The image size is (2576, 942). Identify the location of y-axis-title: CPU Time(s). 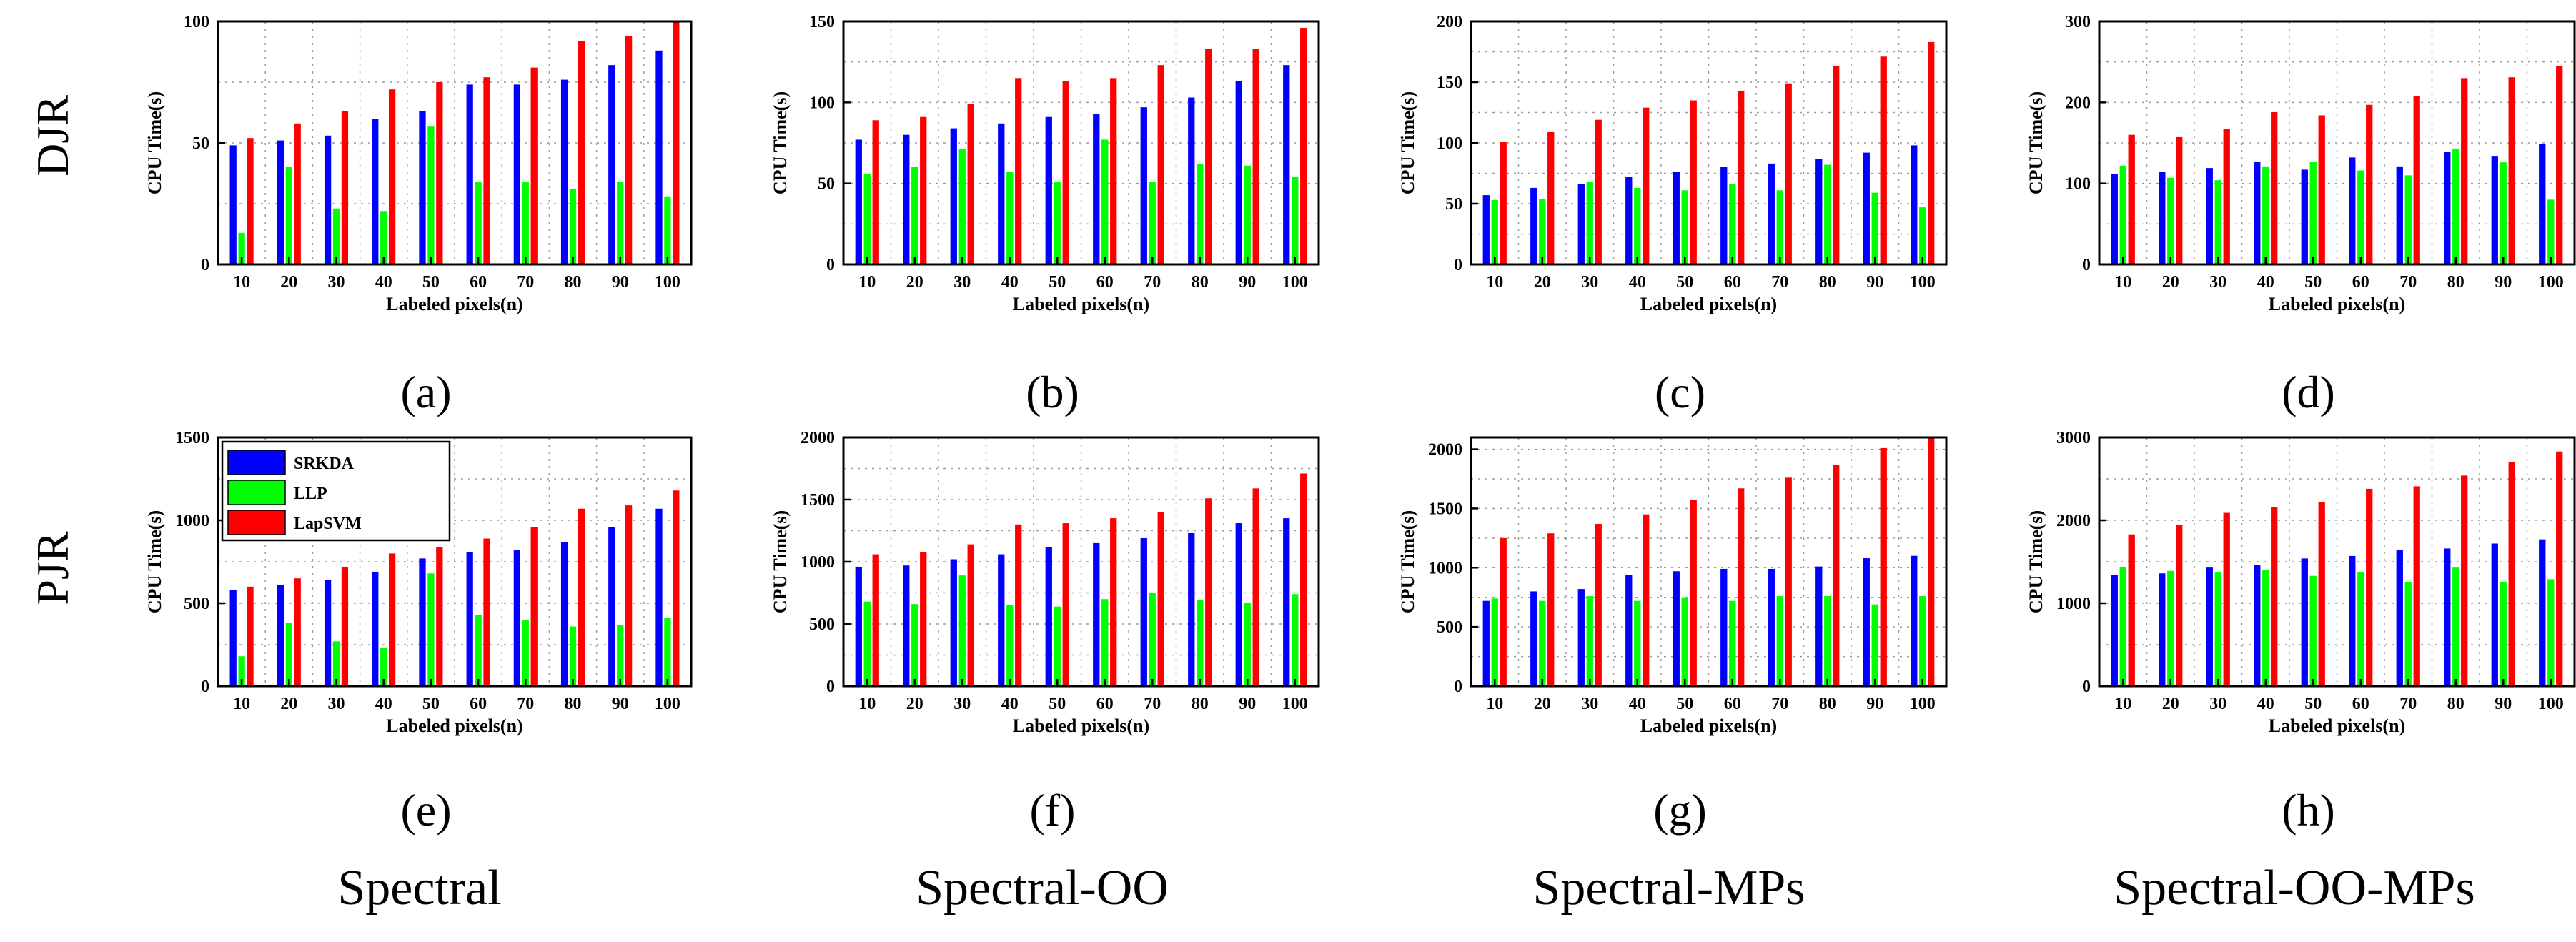
(780, 561).